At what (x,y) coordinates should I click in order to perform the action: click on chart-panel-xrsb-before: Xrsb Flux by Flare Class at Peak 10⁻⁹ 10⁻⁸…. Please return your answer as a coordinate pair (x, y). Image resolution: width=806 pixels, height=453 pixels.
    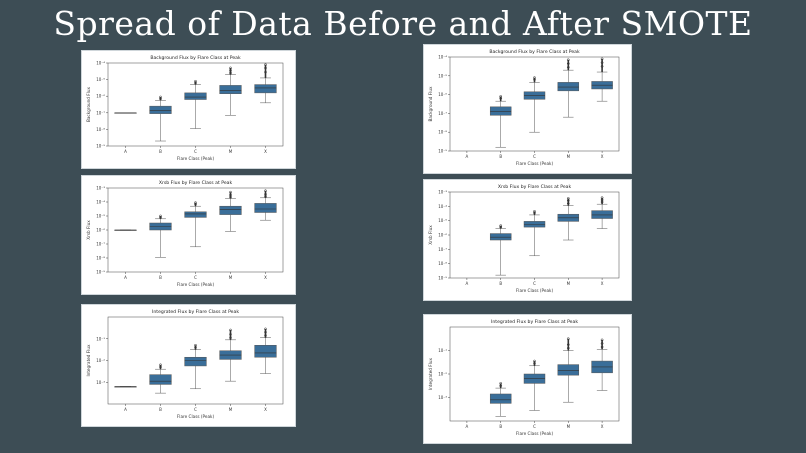
    Looking at the image, I should click on (188, 235).